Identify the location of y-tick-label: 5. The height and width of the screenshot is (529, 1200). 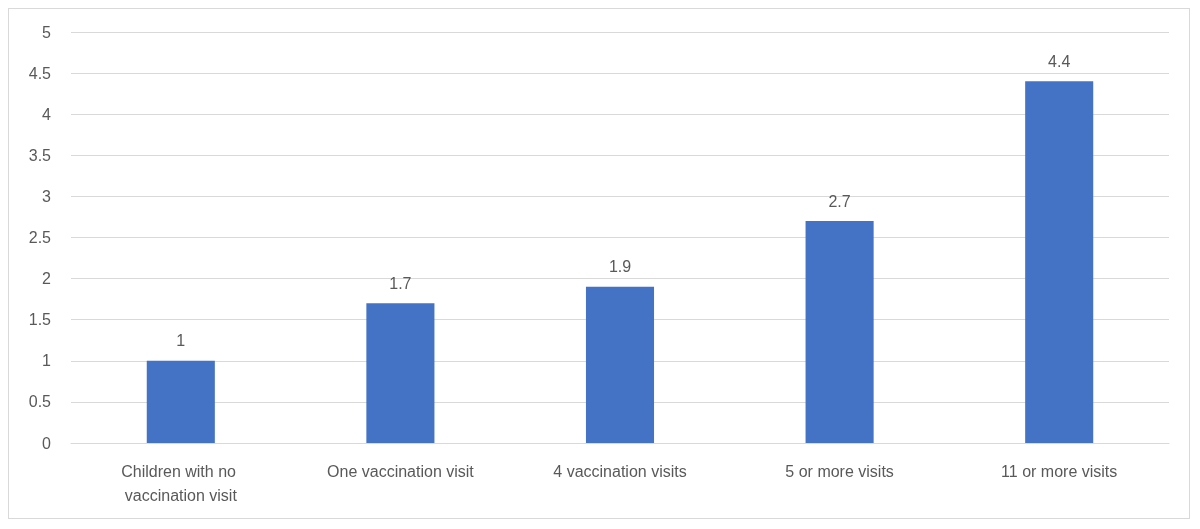
(47, 32).